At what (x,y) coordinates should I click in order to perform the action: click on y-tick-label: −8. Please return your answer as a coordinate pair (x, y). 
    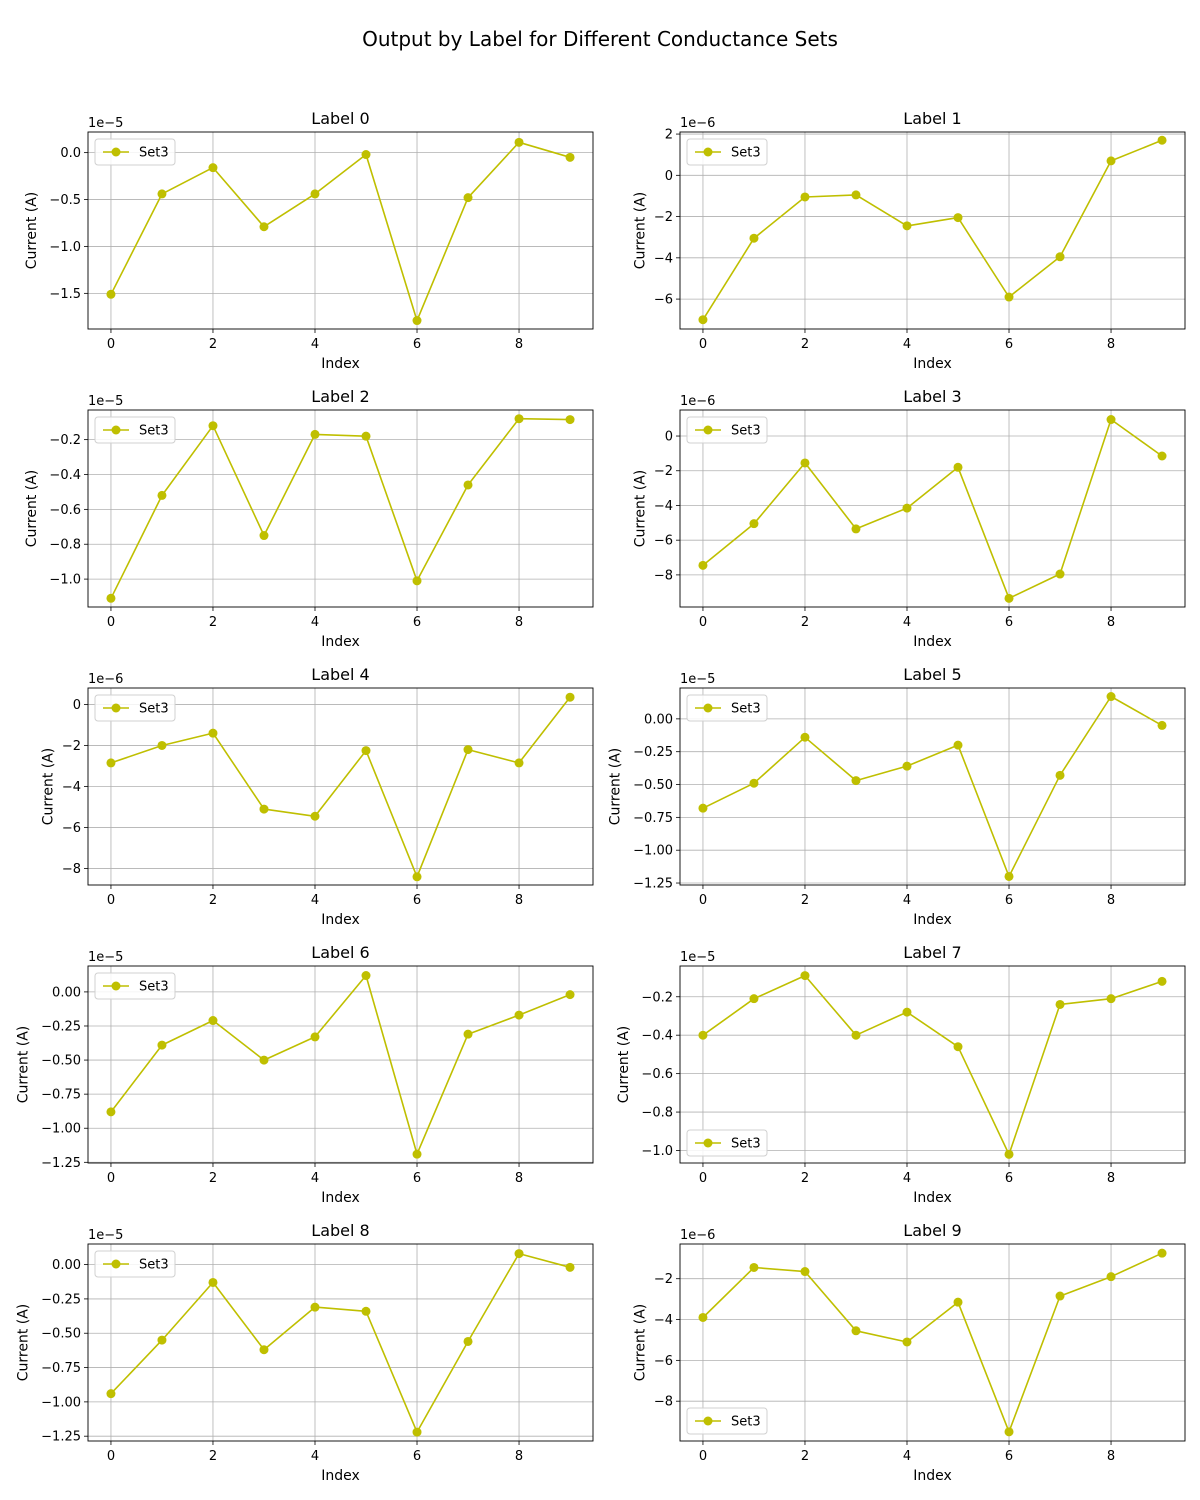
    Looking at the image, I should click on (71, 869).